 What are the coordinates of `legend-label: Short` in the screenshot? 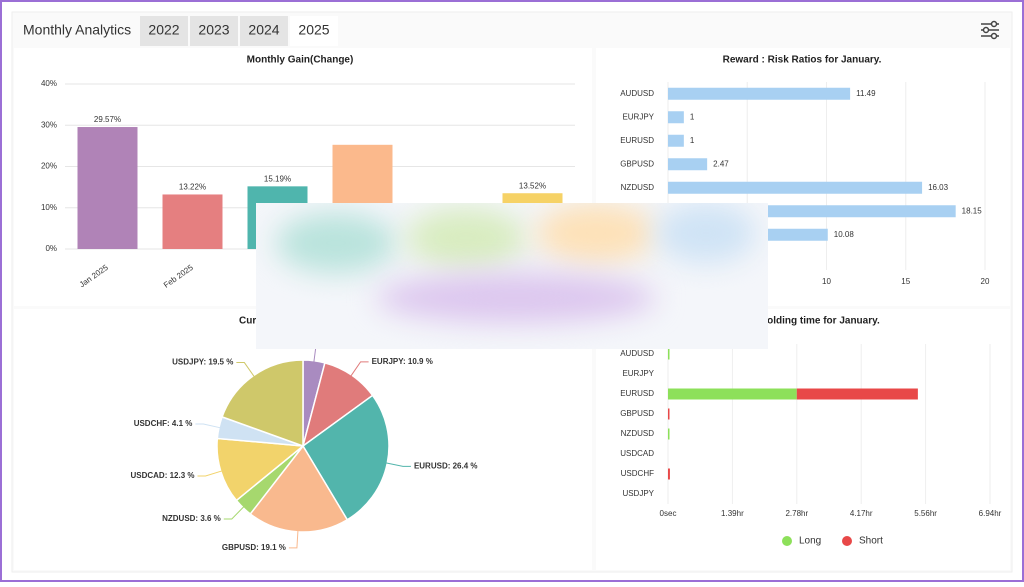 It's located at (871, 541).